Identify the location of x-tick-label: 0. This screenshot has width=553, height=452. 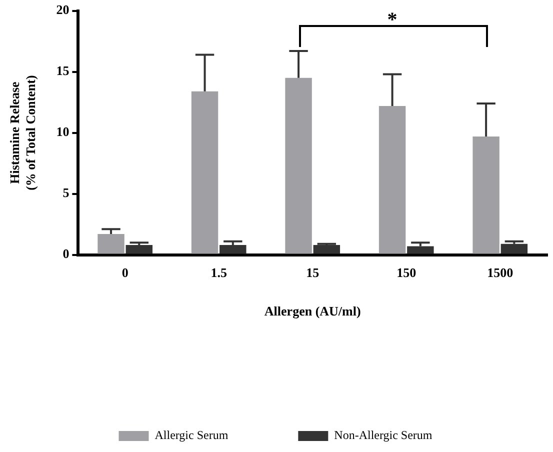
(125, 272).